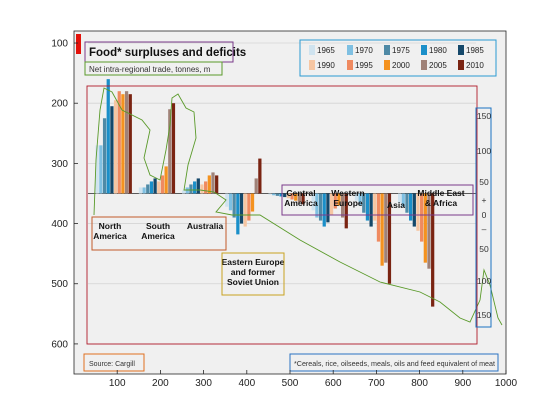 The height and width of the screenshot is (420, 560). What do you see at coordinates (300, 193) in the screenshot?
I see `region-label-line: Central` at bounding box center [300, 193].